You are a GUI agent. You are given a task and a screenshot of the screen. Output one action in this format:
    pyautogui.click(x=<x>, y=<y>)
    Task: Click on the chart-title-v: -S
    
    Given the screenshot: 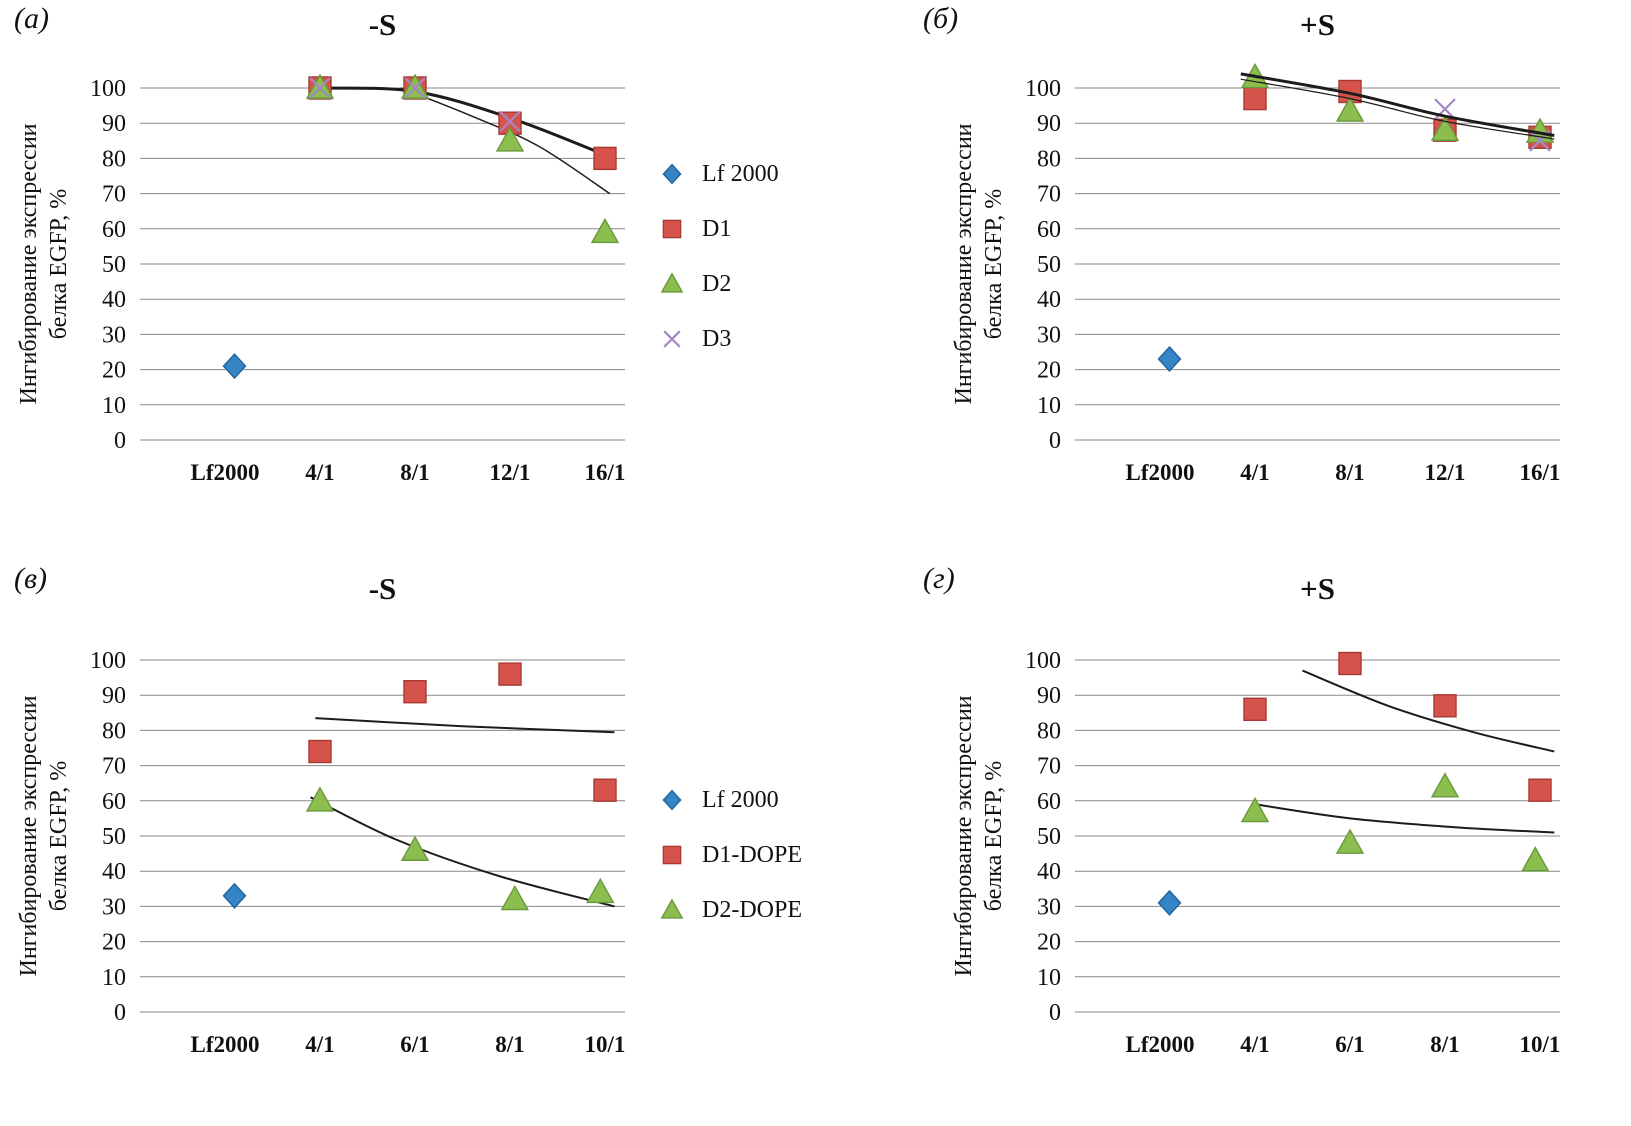 What is the action you would take?
    pyautogui.click(x=382, y=588)
    